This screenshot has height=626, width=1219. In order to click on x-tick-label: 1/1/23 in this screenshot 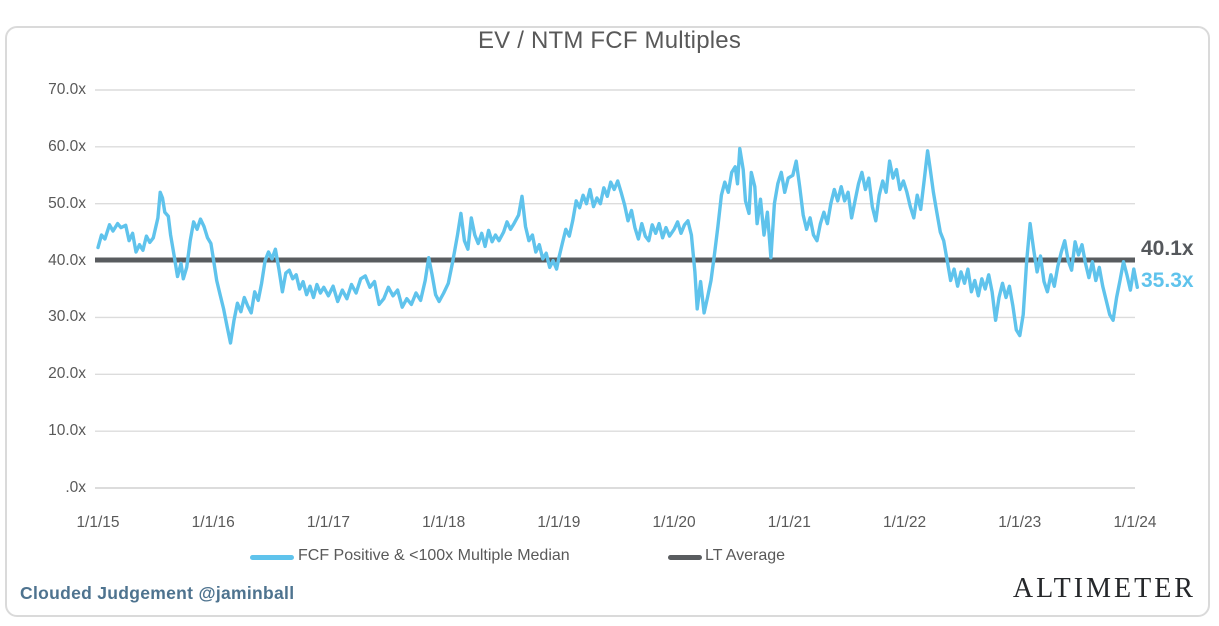, I will do `click(1020, 522)`.